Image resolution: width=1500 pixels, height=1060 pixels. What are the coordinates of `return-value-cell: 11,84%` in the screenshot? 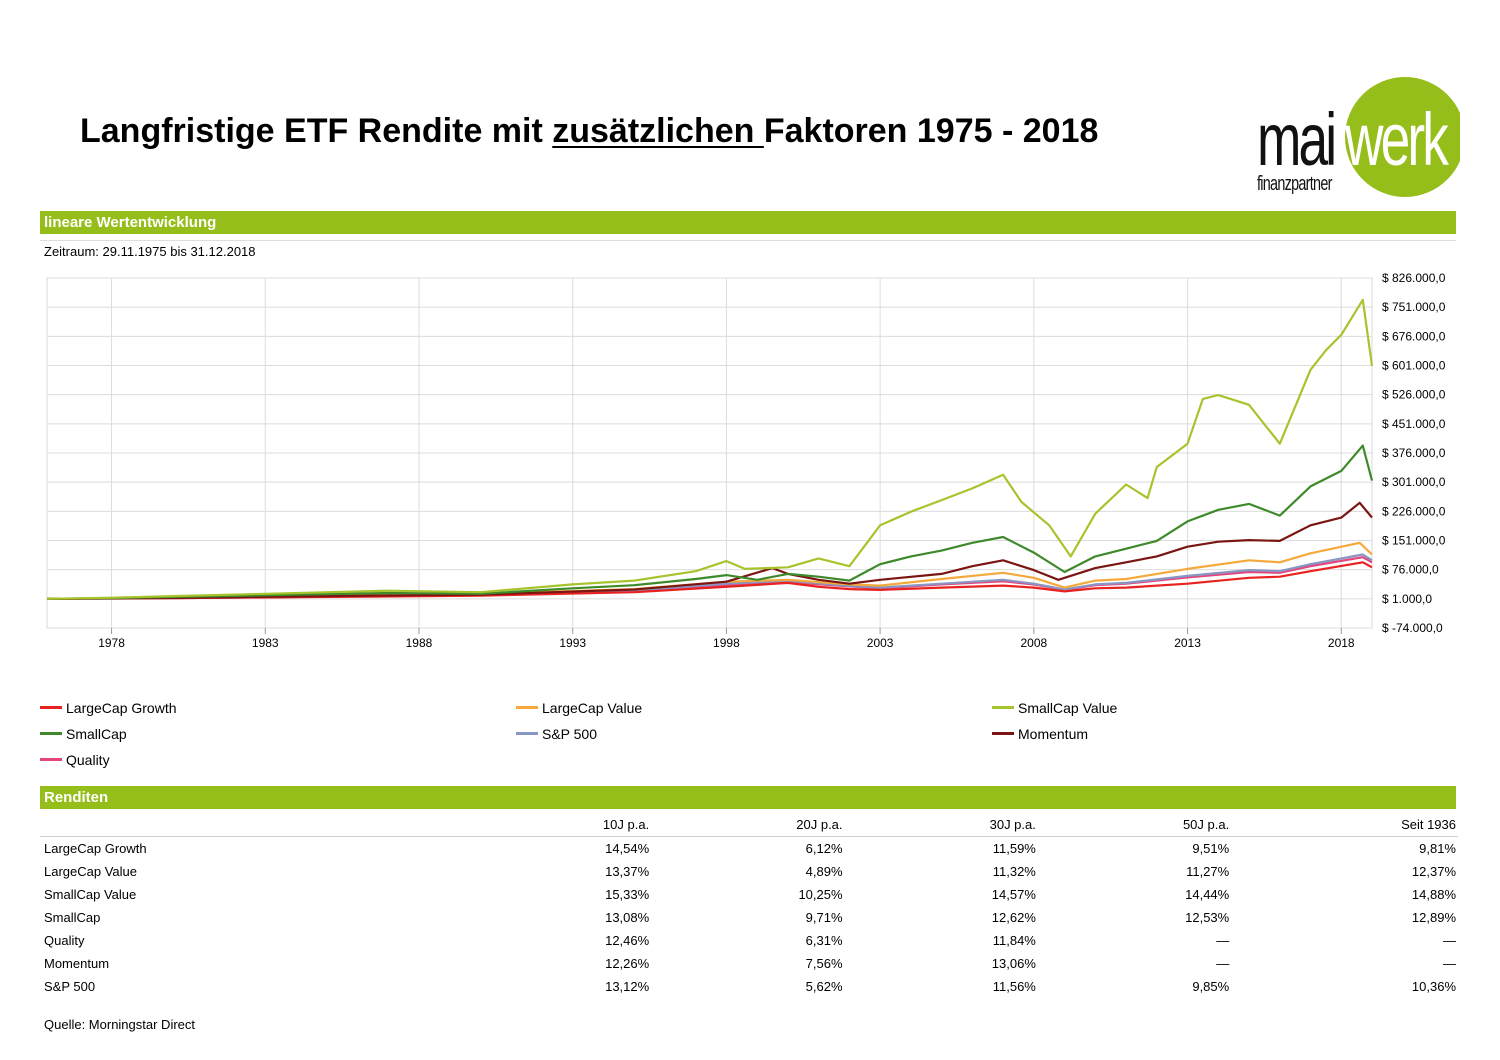 It's located at (1014, 940).